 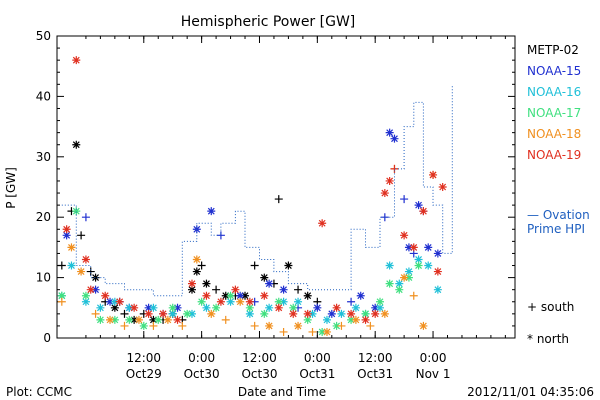 What do you see at coordinates (553, 50) in the screenshot?
I see `legend-metp-02: METP-02` at bounding box center [553, 50].